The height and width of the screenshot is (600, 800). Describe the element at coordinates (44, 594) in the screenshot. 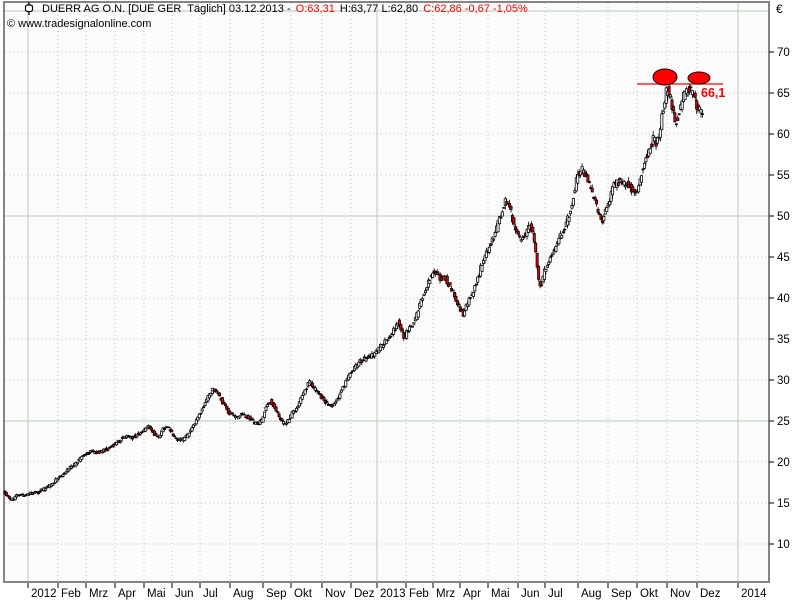

I see `x-axis-label: 2012` at that location.